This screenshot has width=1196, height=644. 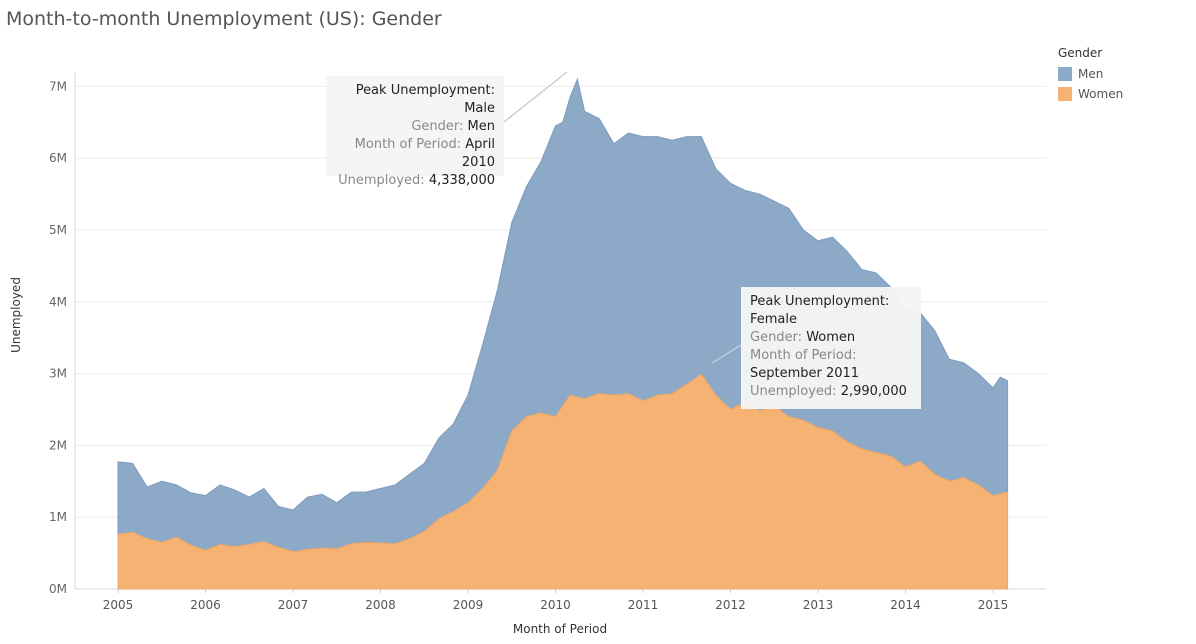 I want to click on x-tick-label: 2011, so click(x=643, y=605).